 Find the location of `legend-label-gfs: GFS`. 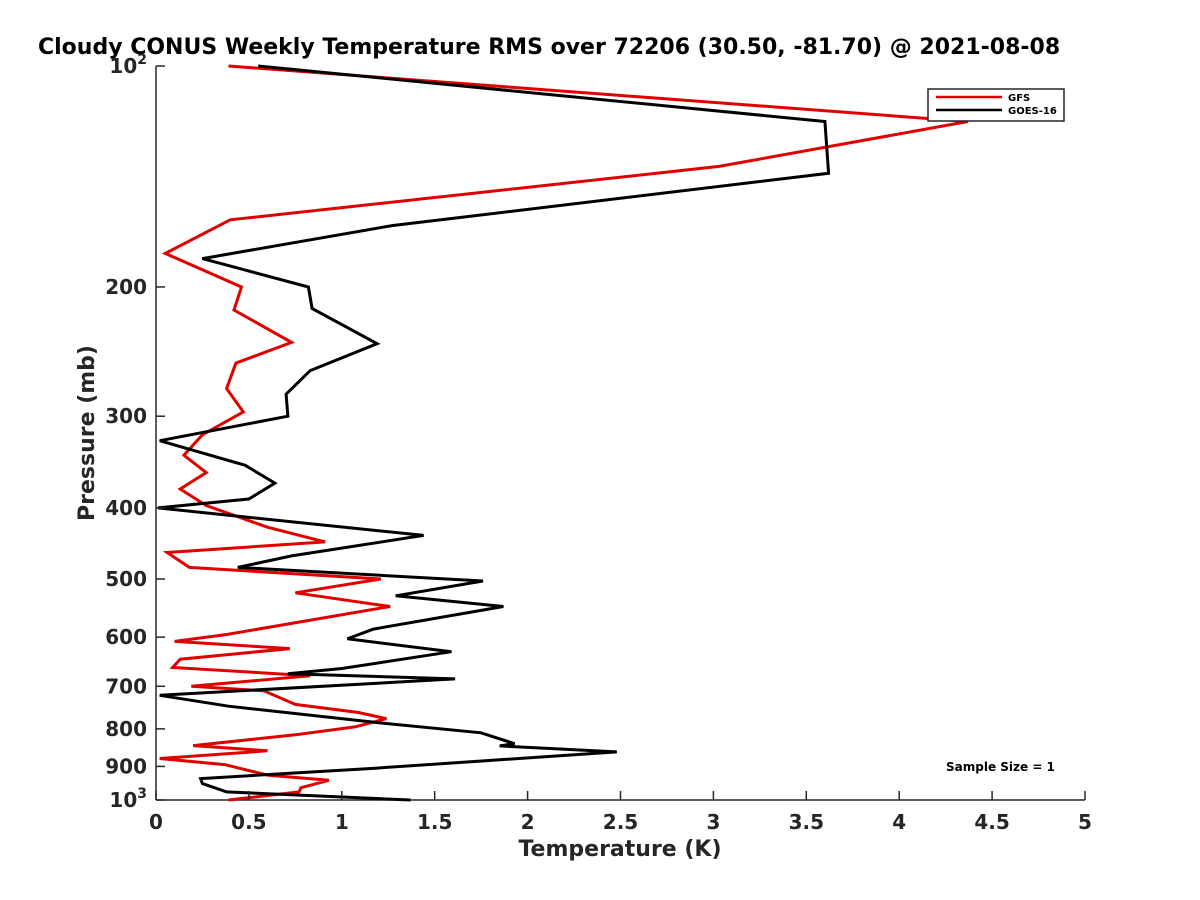

legend-label-gfs: GFS is located at coordinates (1019, 98).